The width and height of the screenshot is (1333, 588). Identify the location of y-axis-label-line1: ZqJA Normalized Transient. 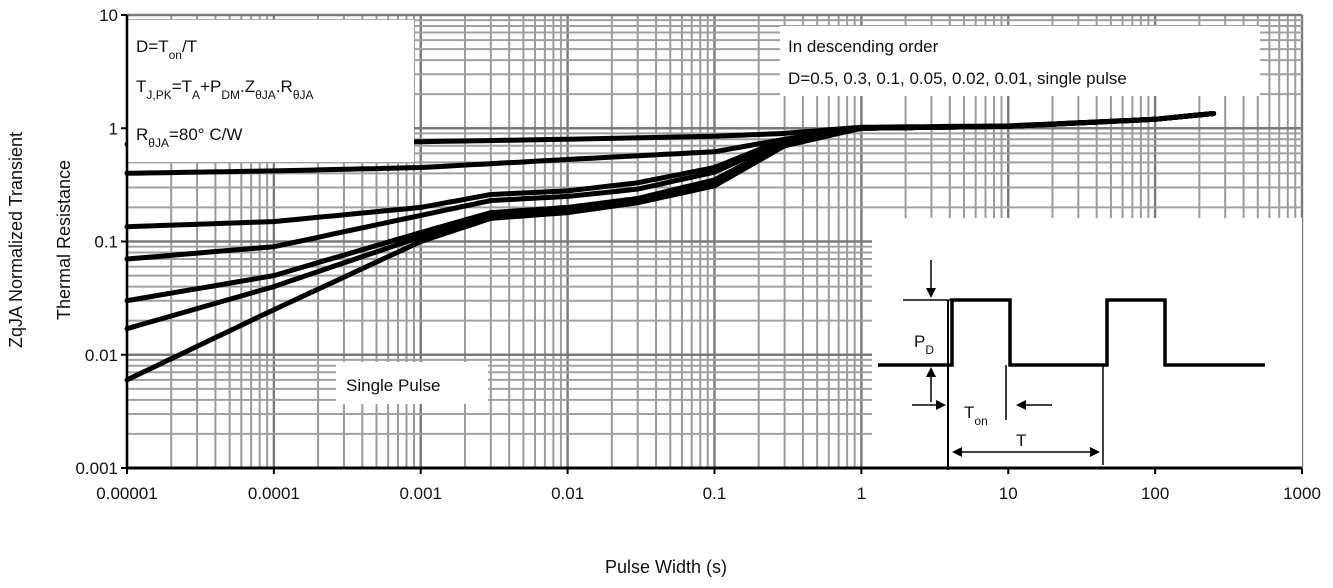
(16, 240).